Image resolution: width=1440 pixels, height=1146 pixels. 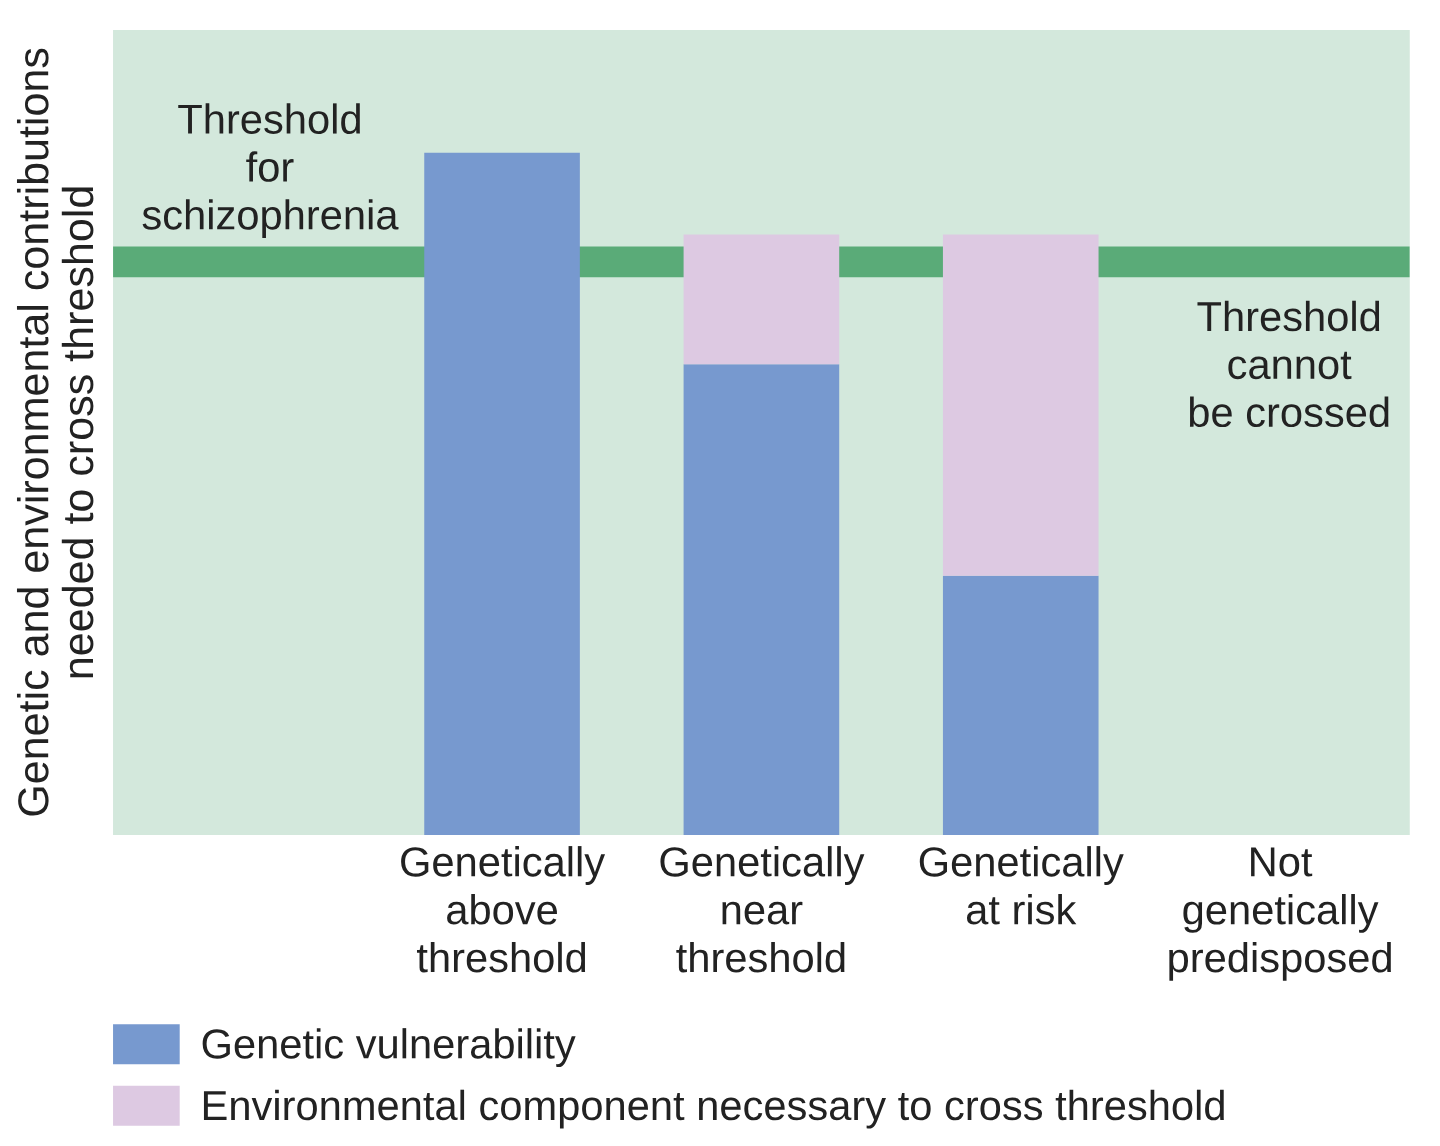 What do you see at coordinates (762, 909) in the screenshot?
I see `x-tick-label: Genetically near threshold` at bounding box center [762, 909].